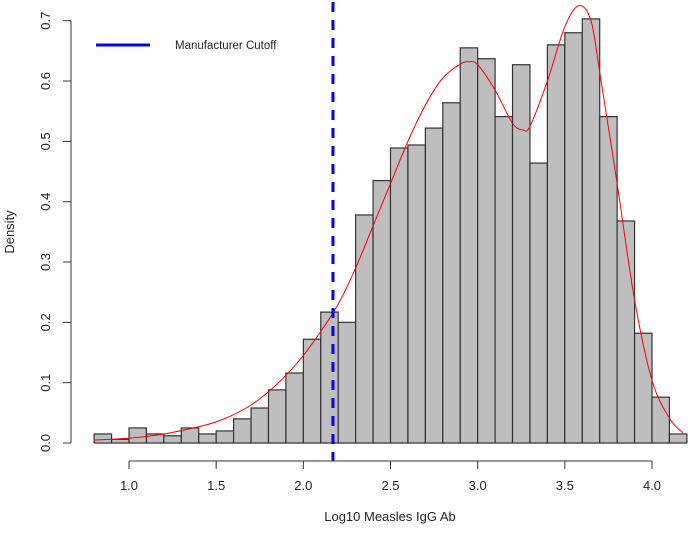  Describe the element at coordinates (55, 232) in the screenshot. I see `y-axis: 0.0 0.1 0.2 0.3 0.4 0.5 0.6 0.7` at that location.